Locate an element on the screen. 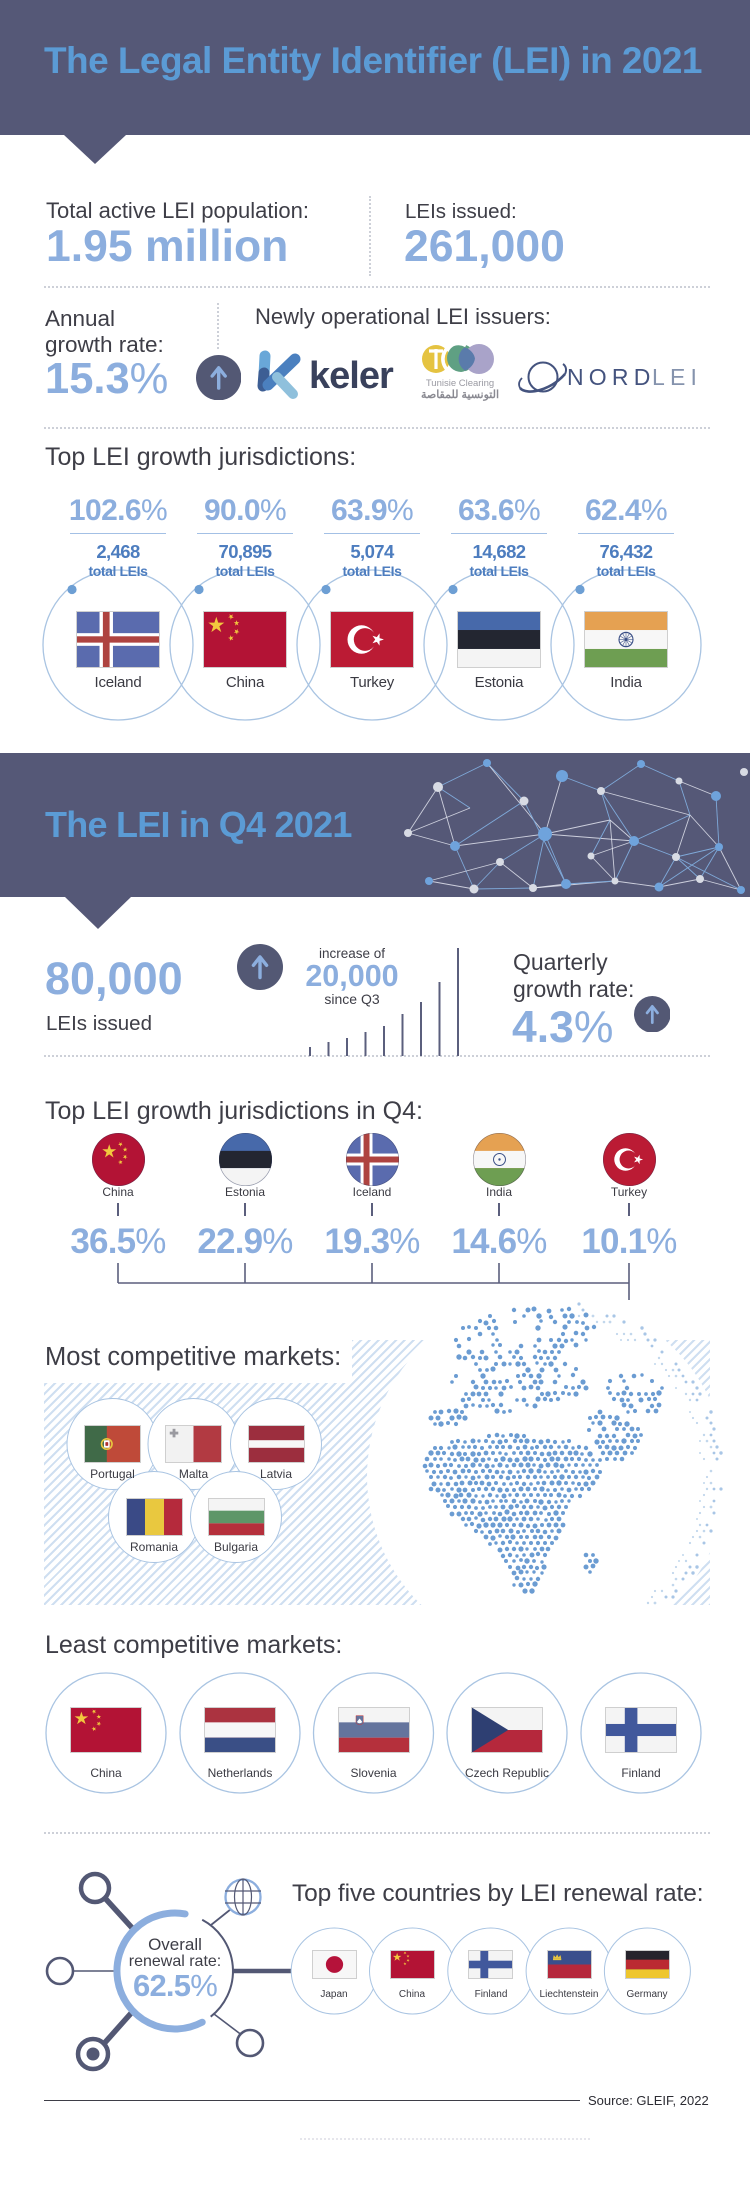 This screenshot has height=2187, width=750. svg-text: Tunisie Clearing is located at coordinates (460, 383).